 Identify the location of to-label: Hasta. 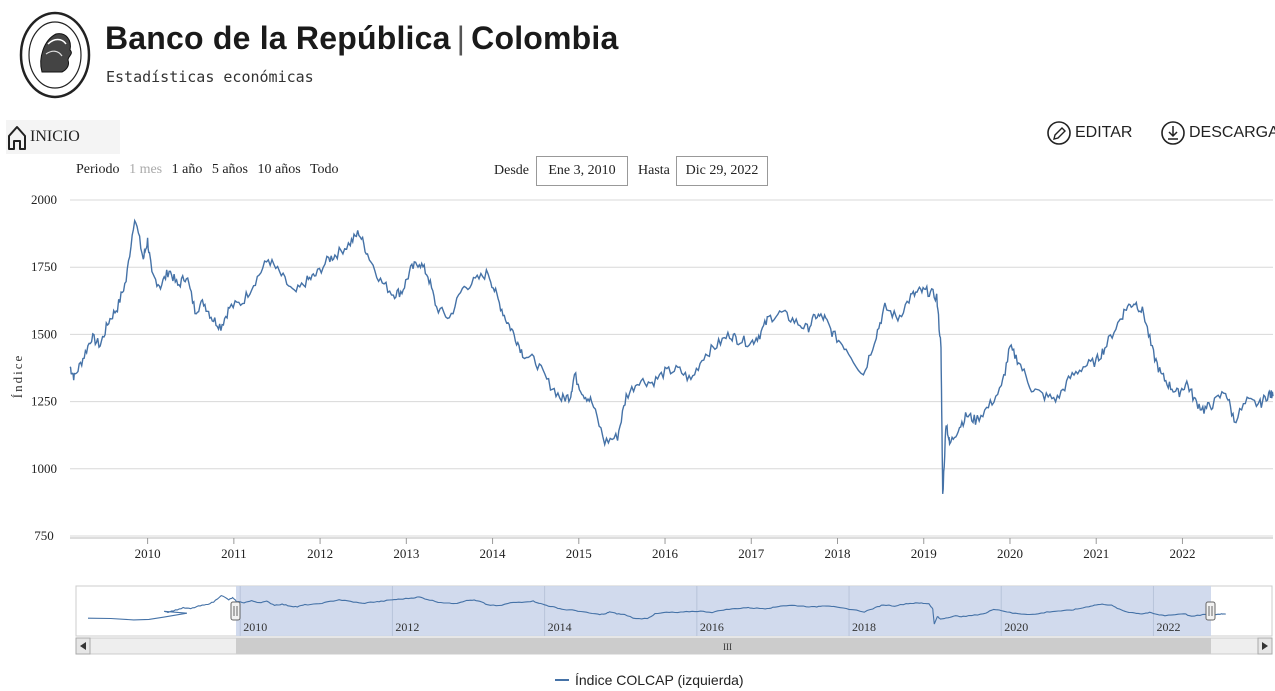
(654, 170).